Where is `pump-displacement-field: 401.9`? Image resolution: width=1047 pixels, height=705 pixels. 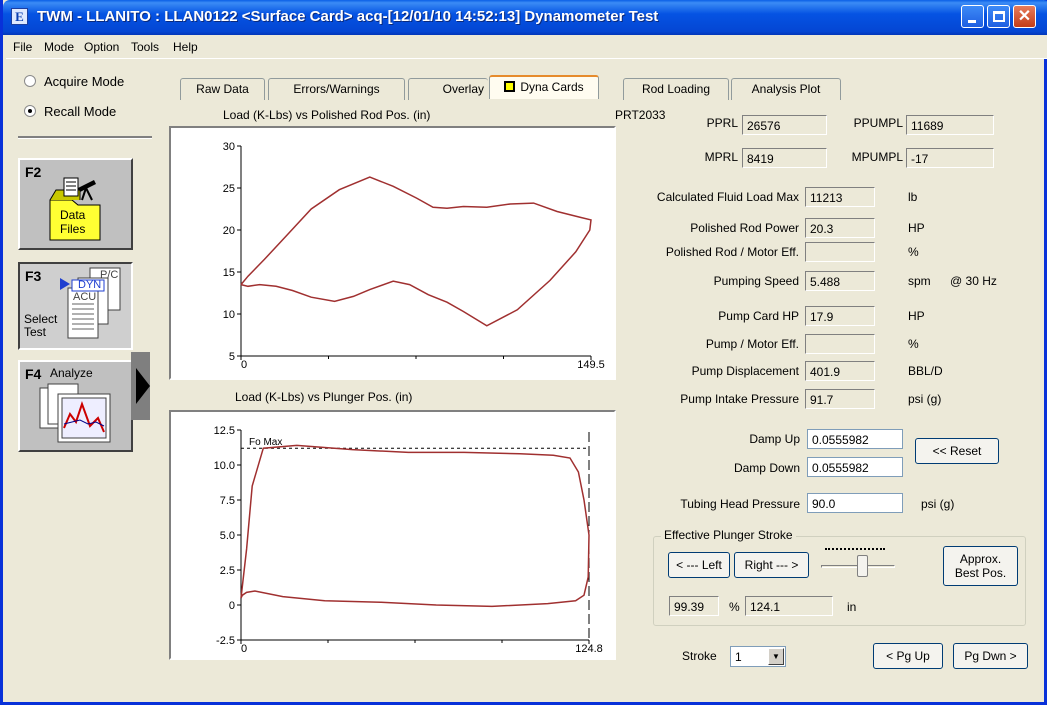 pump-displacement-field: 401.9 is located at coordinates (840, 371).